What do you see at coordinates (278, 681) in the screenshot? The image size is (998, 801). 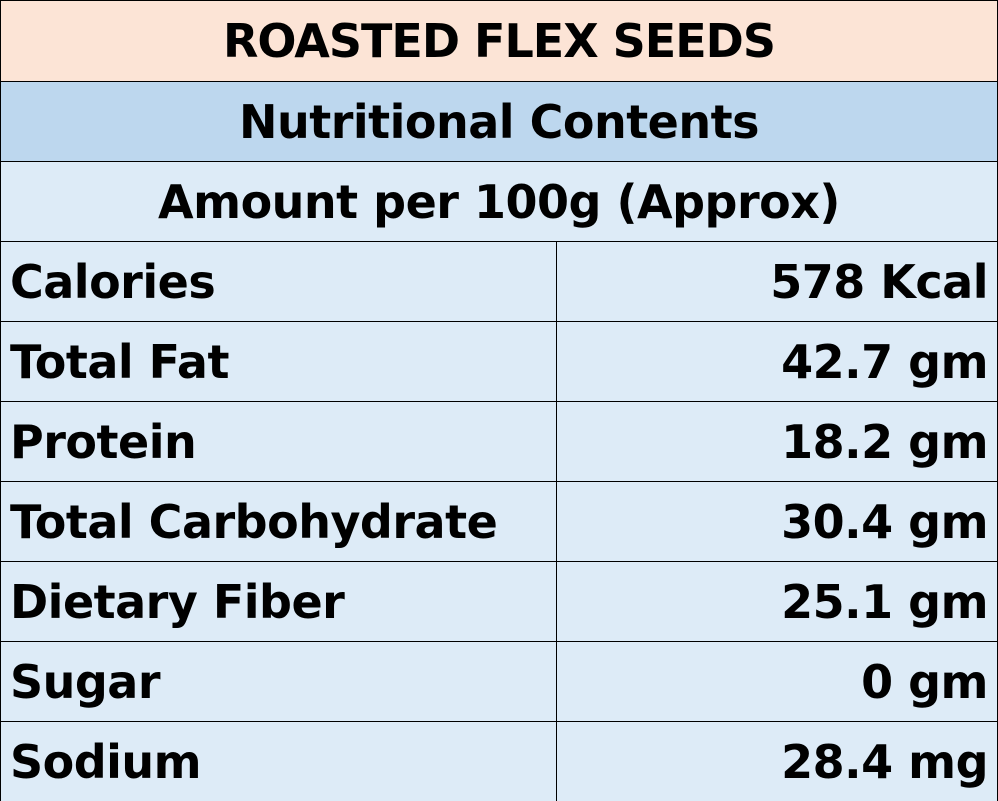 I see `nutrient-name-sugar: Sugar` at bounding box center [278, 681].